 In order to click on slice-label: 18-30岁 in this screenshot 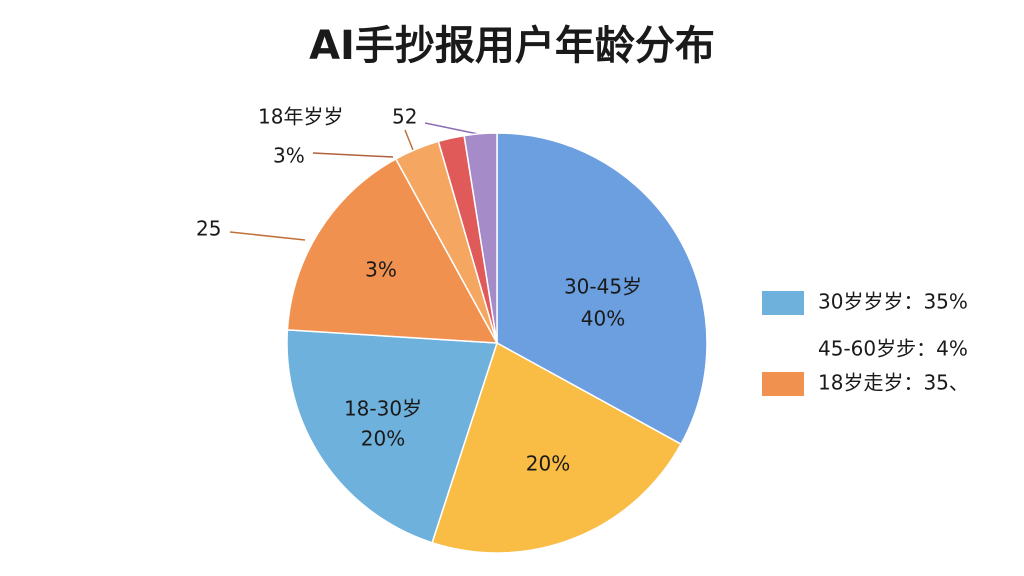, I will do `click(383, 409)`.